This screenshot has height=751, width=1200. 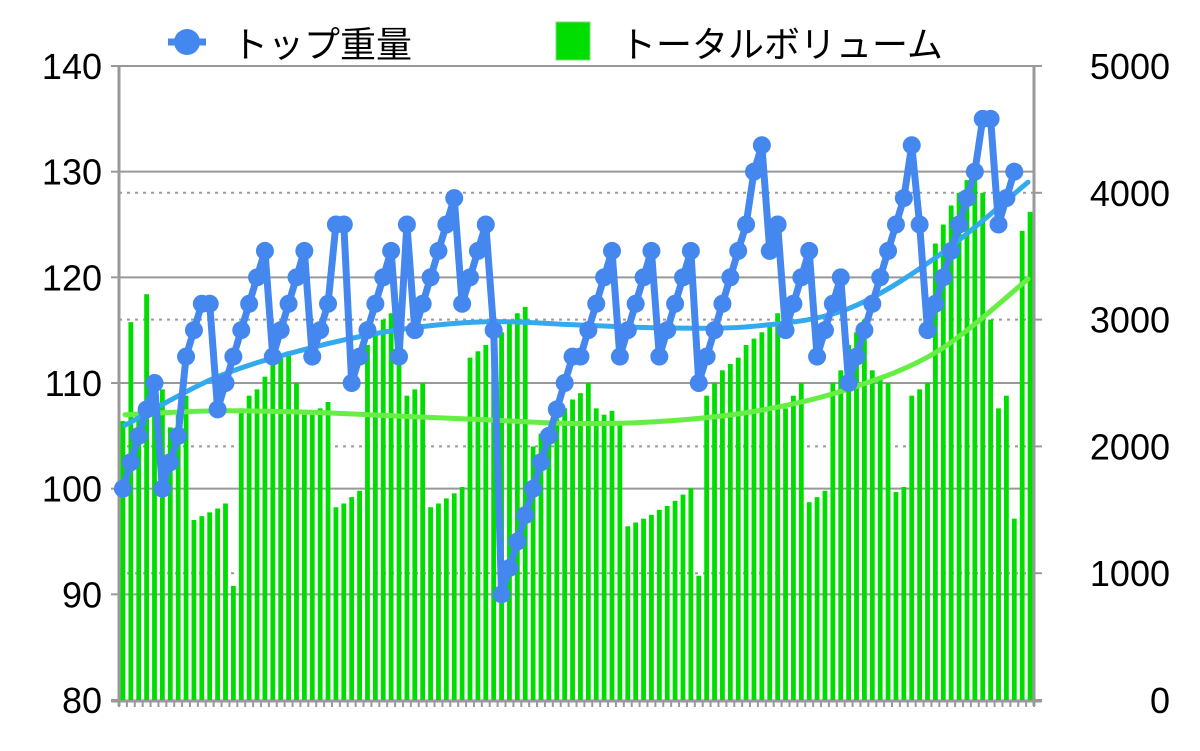 What do you see at coordinates (72, 66) in the screenshot?
I see `y-left-tick-label: 140` at bounding box center [72, 66].